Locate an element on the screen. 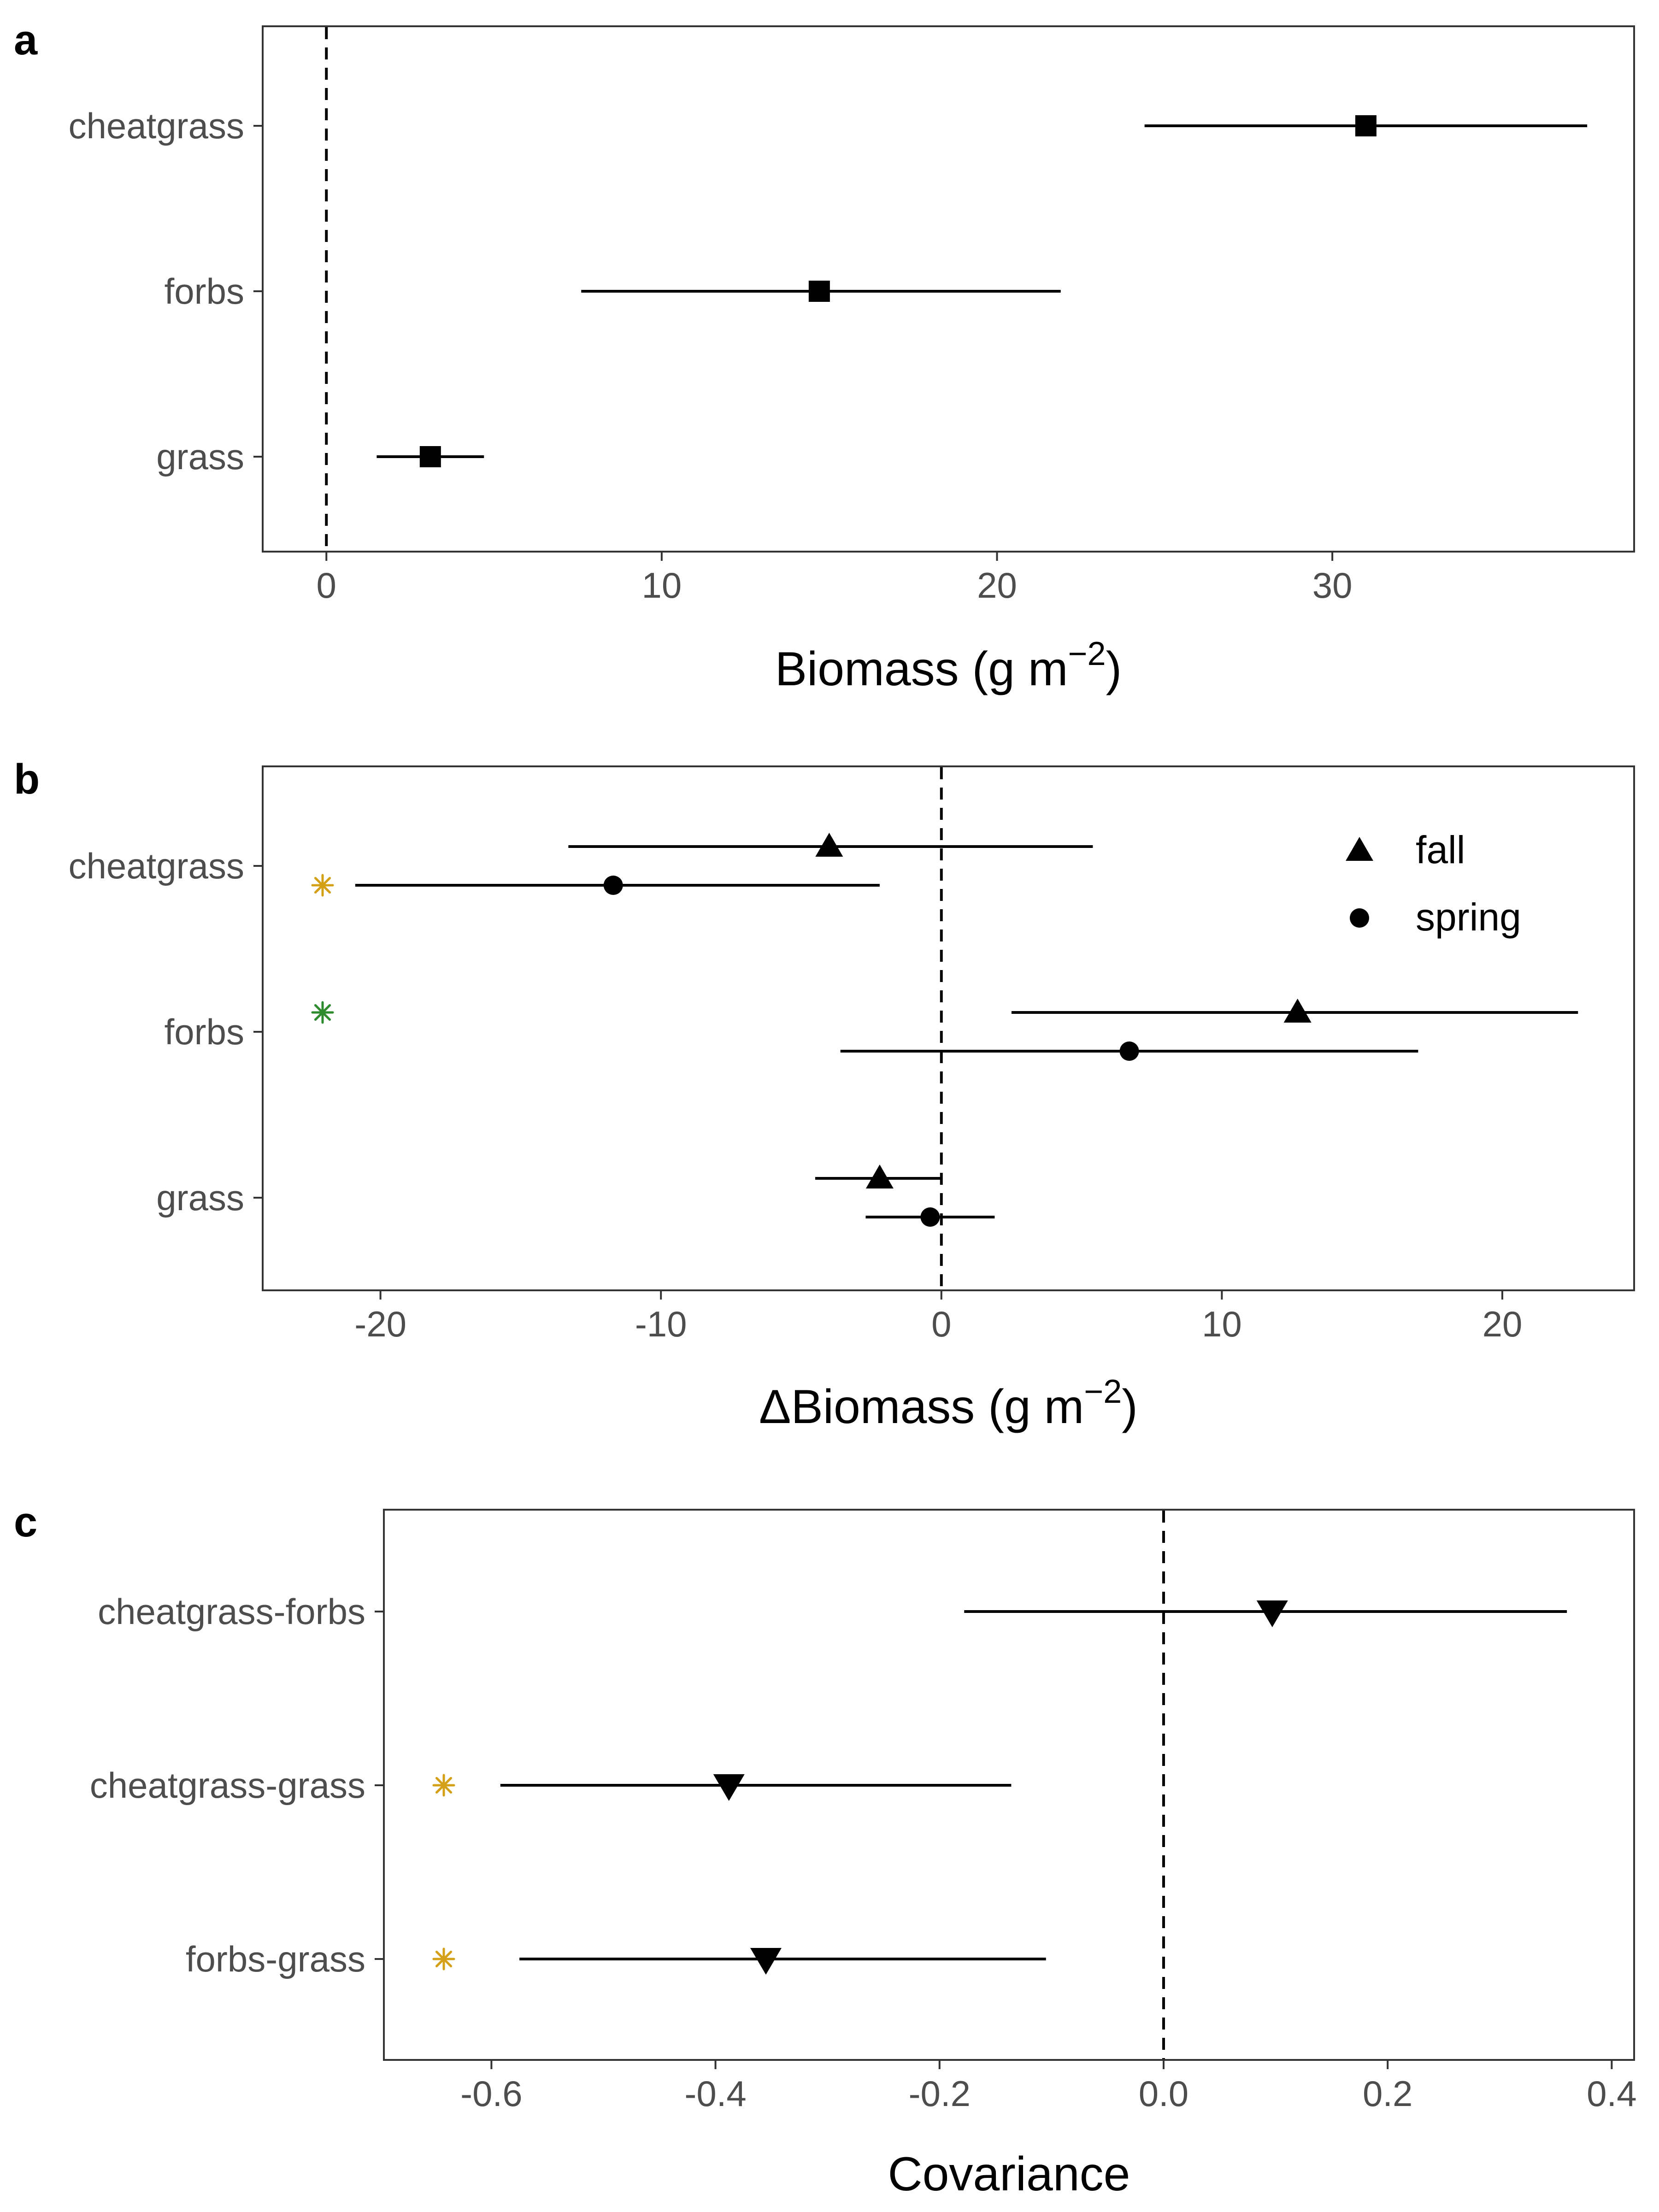  x-tick-label: 0.4 is located at coordinates (1611, 2093).